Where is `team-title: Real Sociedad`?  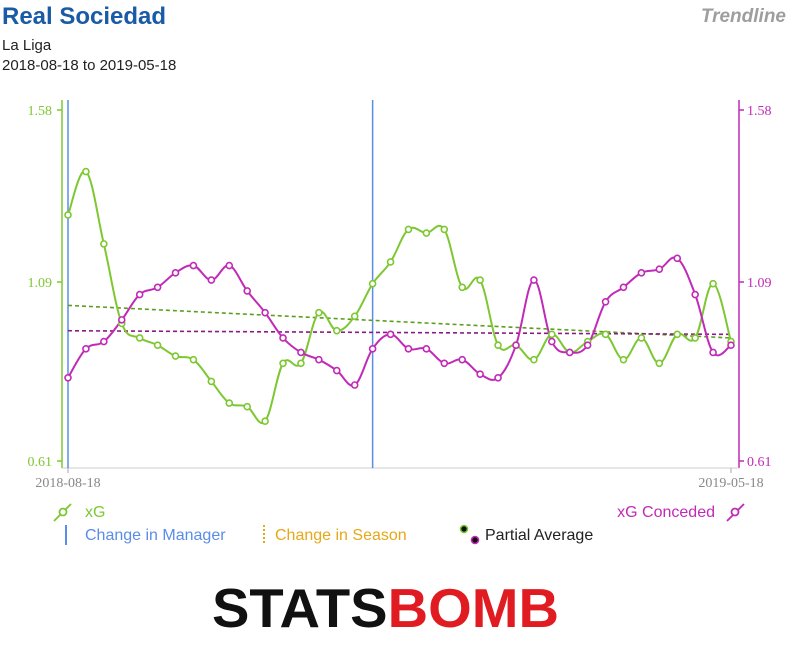 team-title: Real Sociedad is located at coordinates (84, 16).